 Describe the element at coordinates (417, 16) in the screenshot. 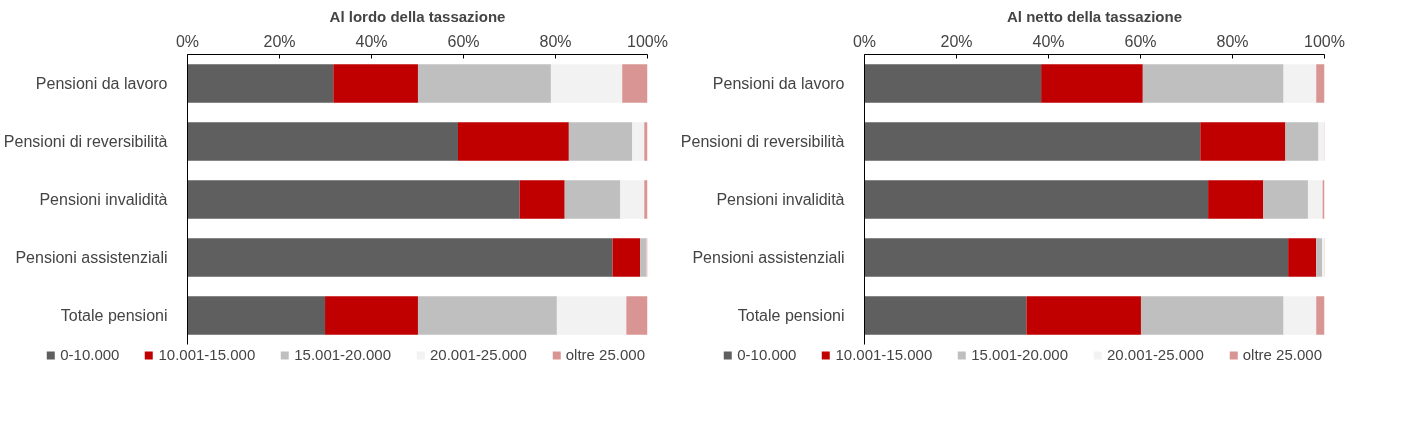

I see `chart-title: Al lordo della tassazione` at that location.